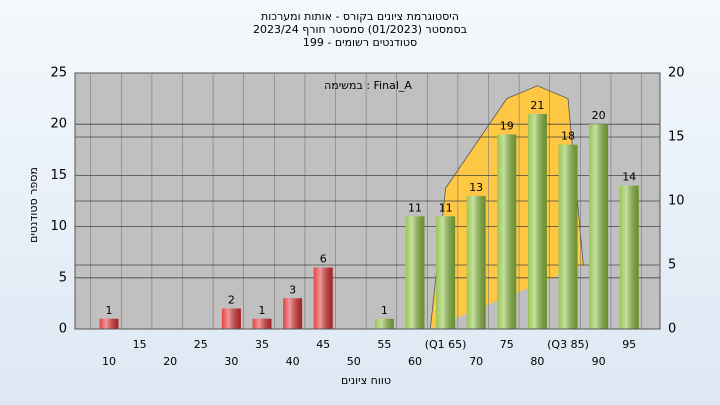  Describe the element at coordinates (109, 361) in the screenshot. I see `x-tick-label: 10` at that location.